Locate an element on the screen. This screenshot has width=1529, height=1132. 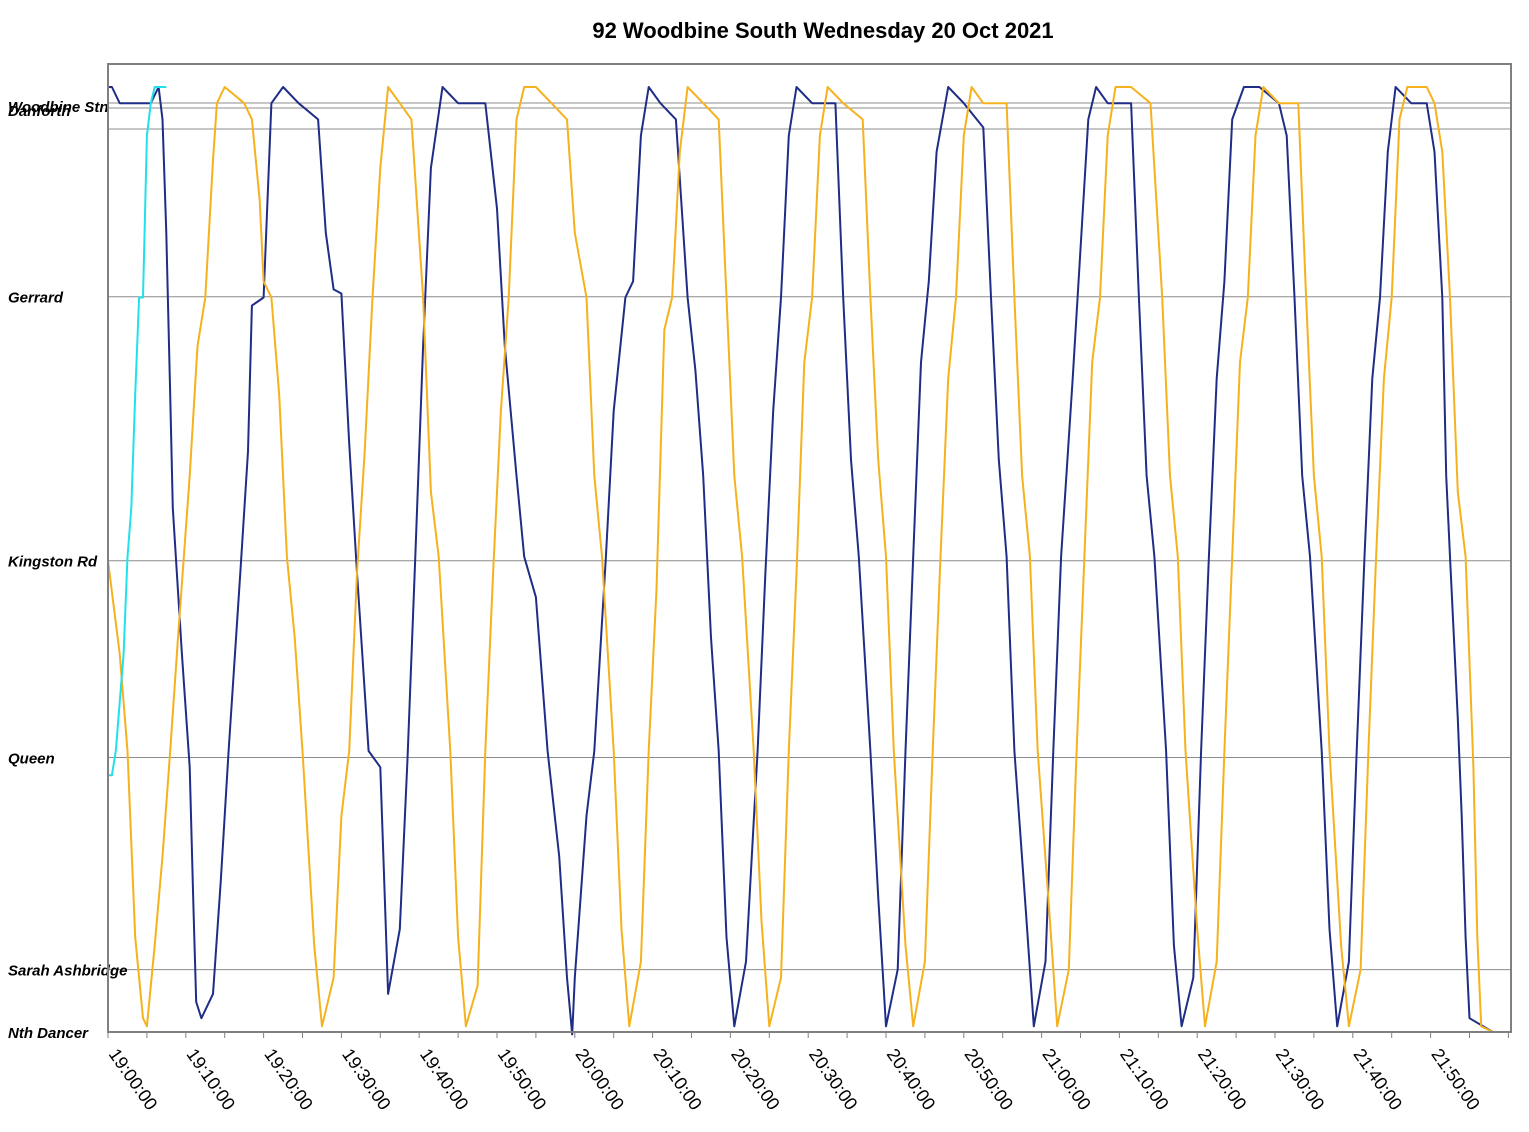
x-tick-label: 21:40:00 is located at coordinates (1378, 1079).